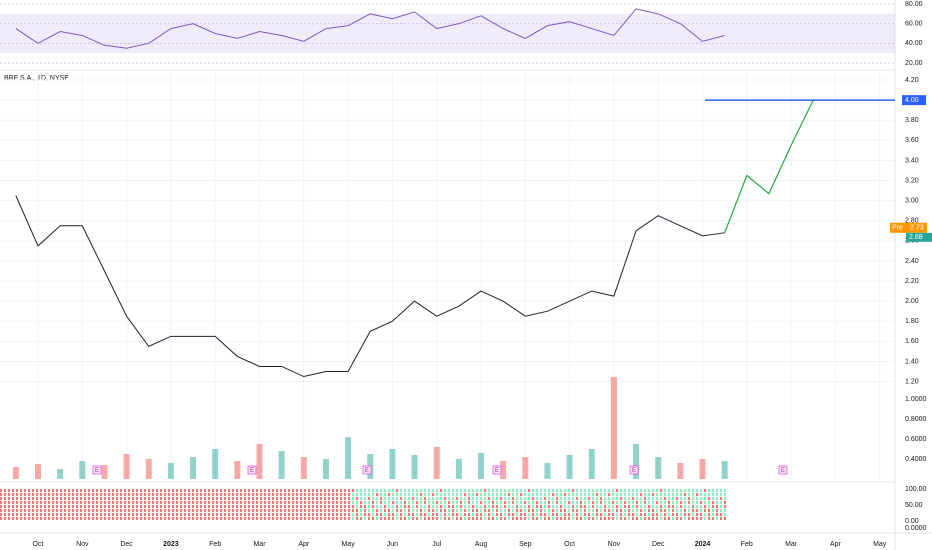 The height and width of the screenshot is (550, 932). What do you see at coordinates (916, 439) in the screenshot?
I see `volume-tick-label: 0.6000` at bounding box center [916, 439].